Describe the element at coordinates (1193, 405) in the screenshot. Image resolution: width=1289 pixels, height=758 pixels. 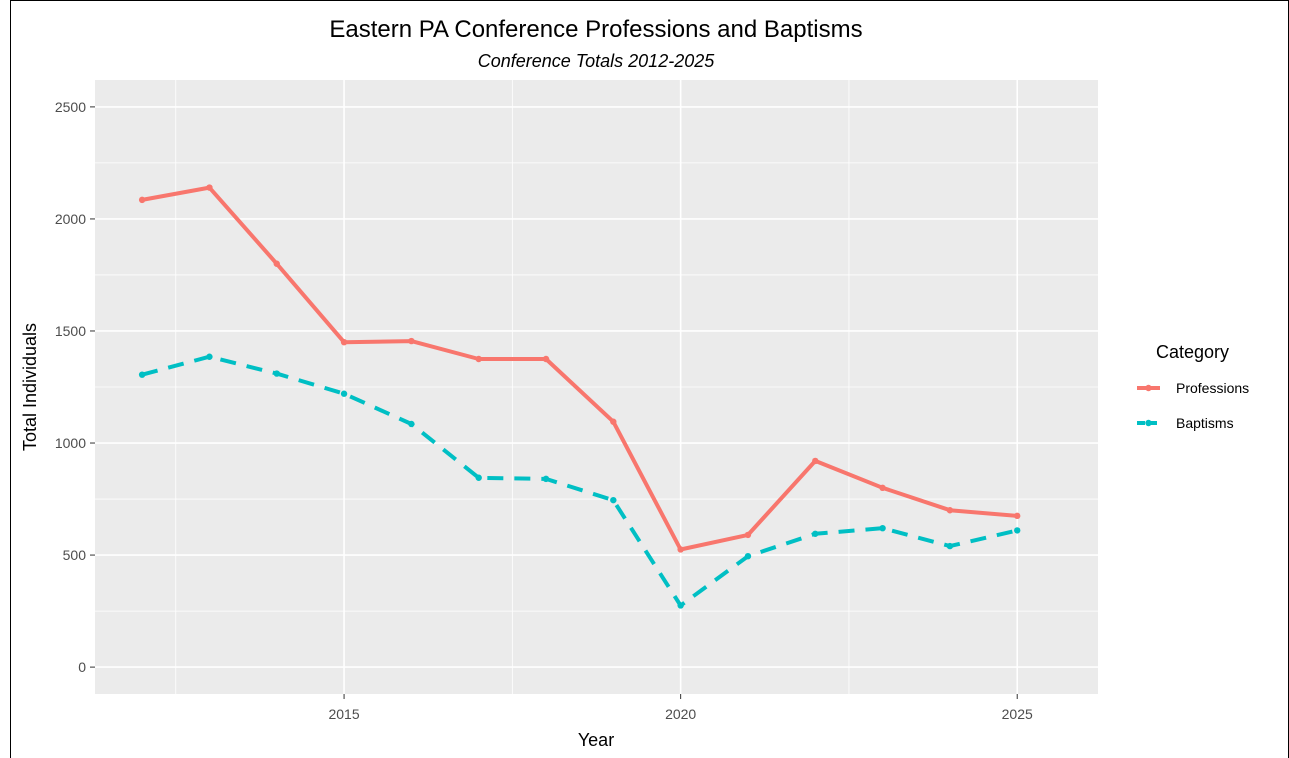
I see `legend-items: Professions Baptisms` at that location.